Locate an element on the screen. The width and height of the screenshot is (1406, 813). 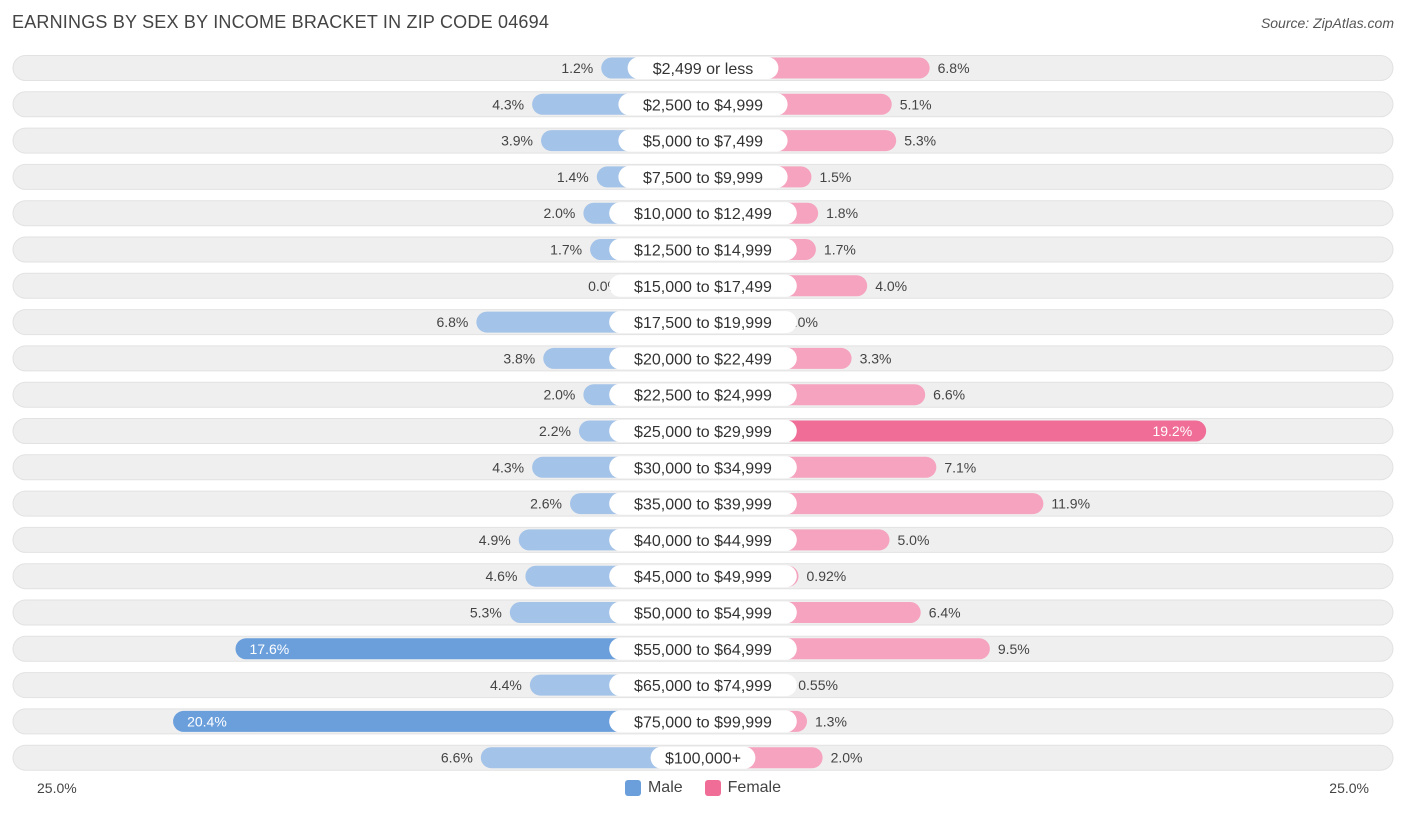
category-label: $2,499 or less is located at coordinates (703, 69).